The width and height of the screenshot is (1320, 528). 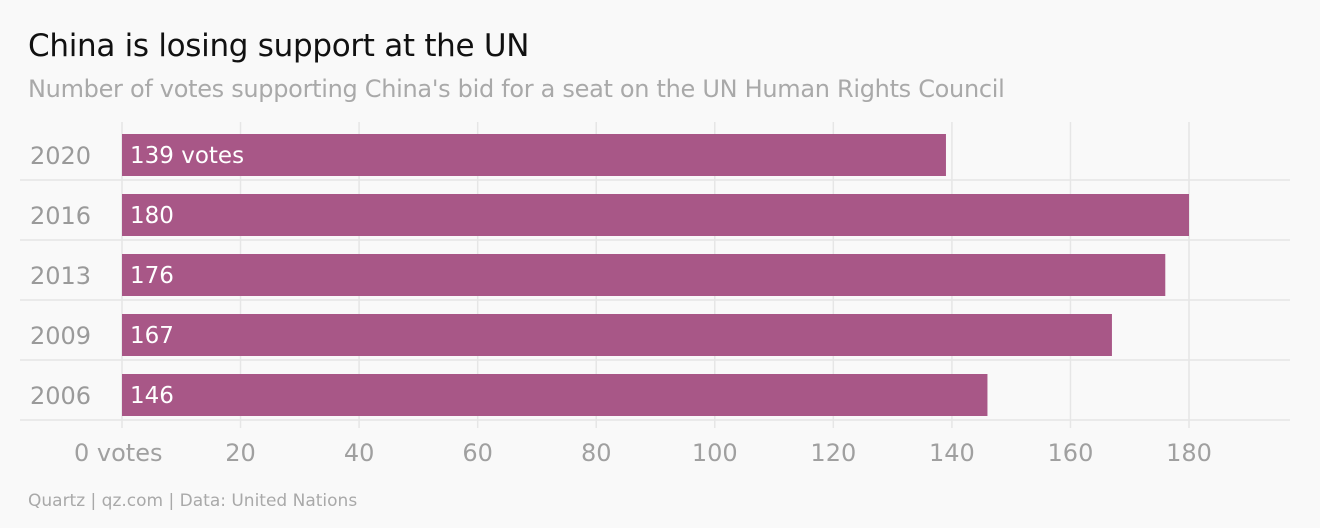 I want to click on category-label-2006: 2006, so click(x=60, y=396).